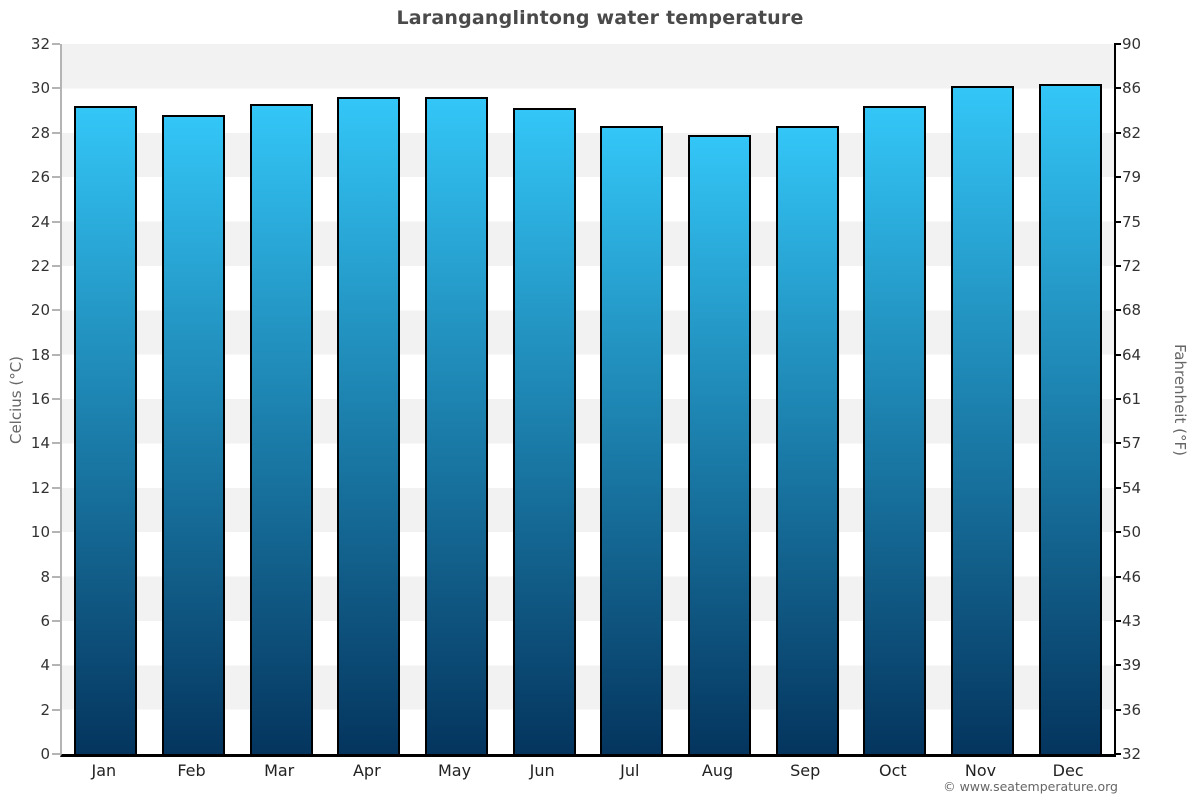 The image size is (1200, 800). What do you see at coordinates (717, 770) in the screenshot?
I see `x-tick-label-aug: Aug` at bounding box center [717, 770].